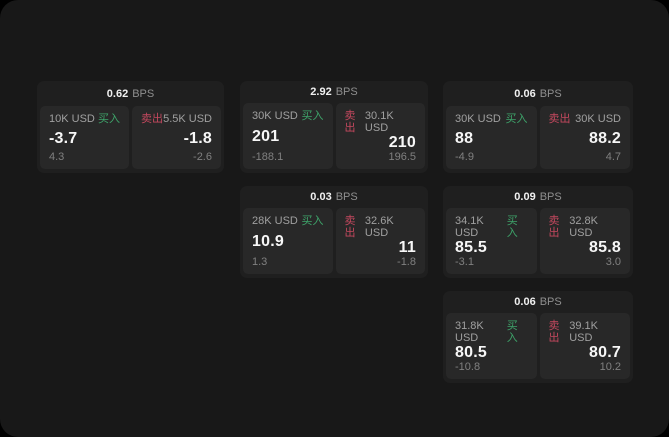 This screenshot has width=669, height=437. I want to click on quote-panels: 30K USD 买入 88 -4.9 卖出 30K USD 88.2 4.7, so click(538, 137).